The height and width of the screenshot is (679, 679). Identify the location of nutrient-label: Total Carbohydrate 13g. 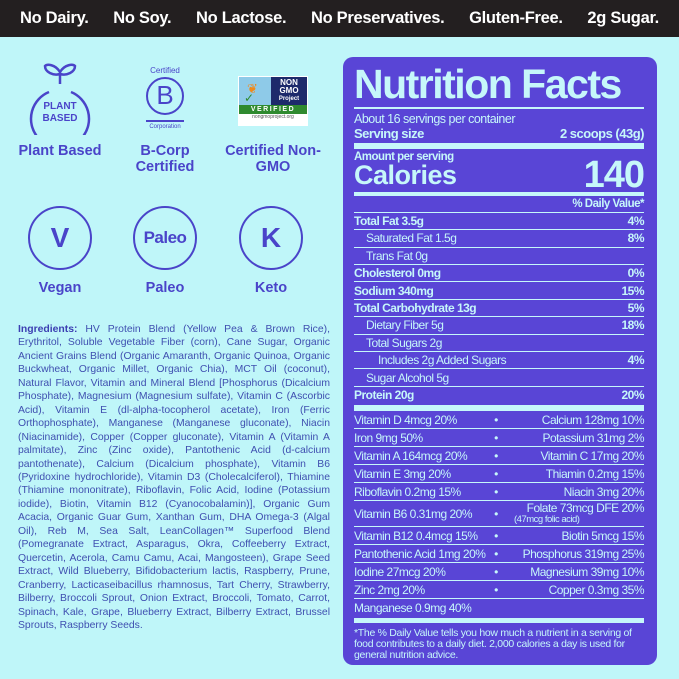
(415, 308).